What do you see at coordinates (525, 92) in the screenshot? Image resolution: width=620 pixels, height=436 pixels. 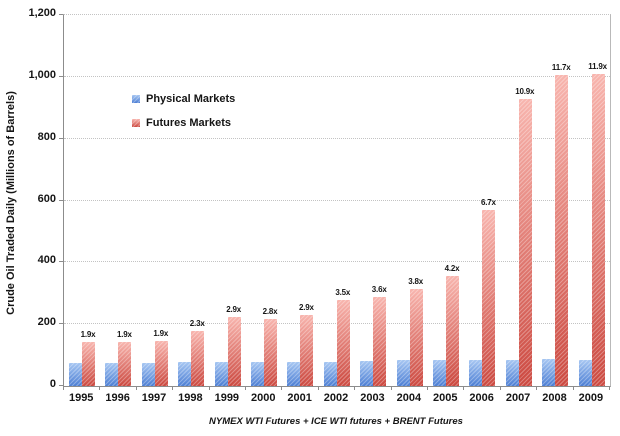 I see `bar-label-2007: 10.9x` at bounding box center [525, 92].